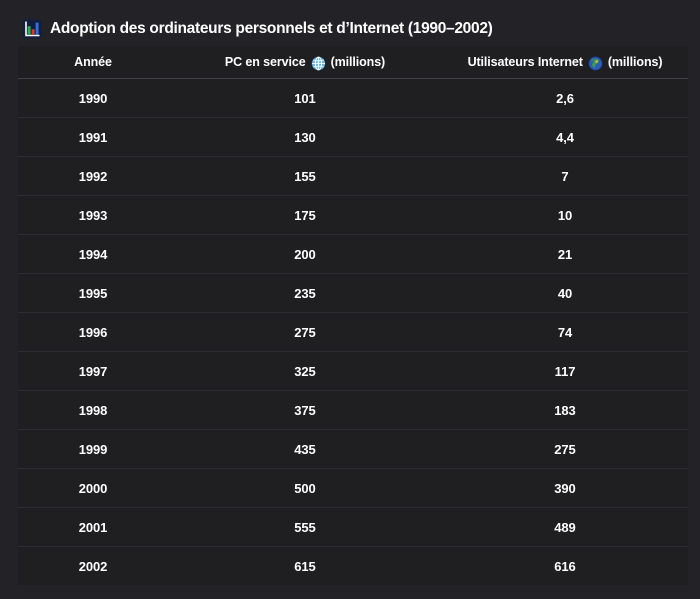 The height and width of the screenshot is (599, 700). I want to click on pc-value-cell: 275, so click(305, 332).